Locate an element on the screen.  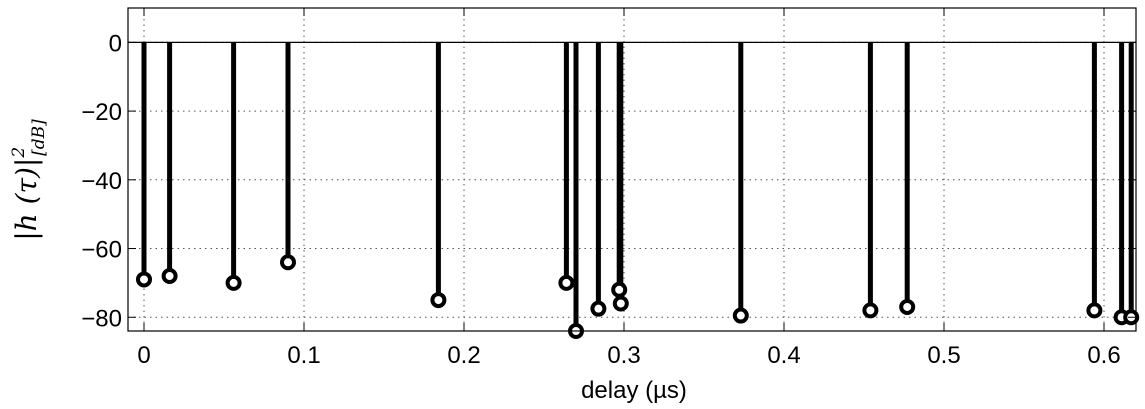
x-tick-label: 0 is located at coordinates (143, 355).